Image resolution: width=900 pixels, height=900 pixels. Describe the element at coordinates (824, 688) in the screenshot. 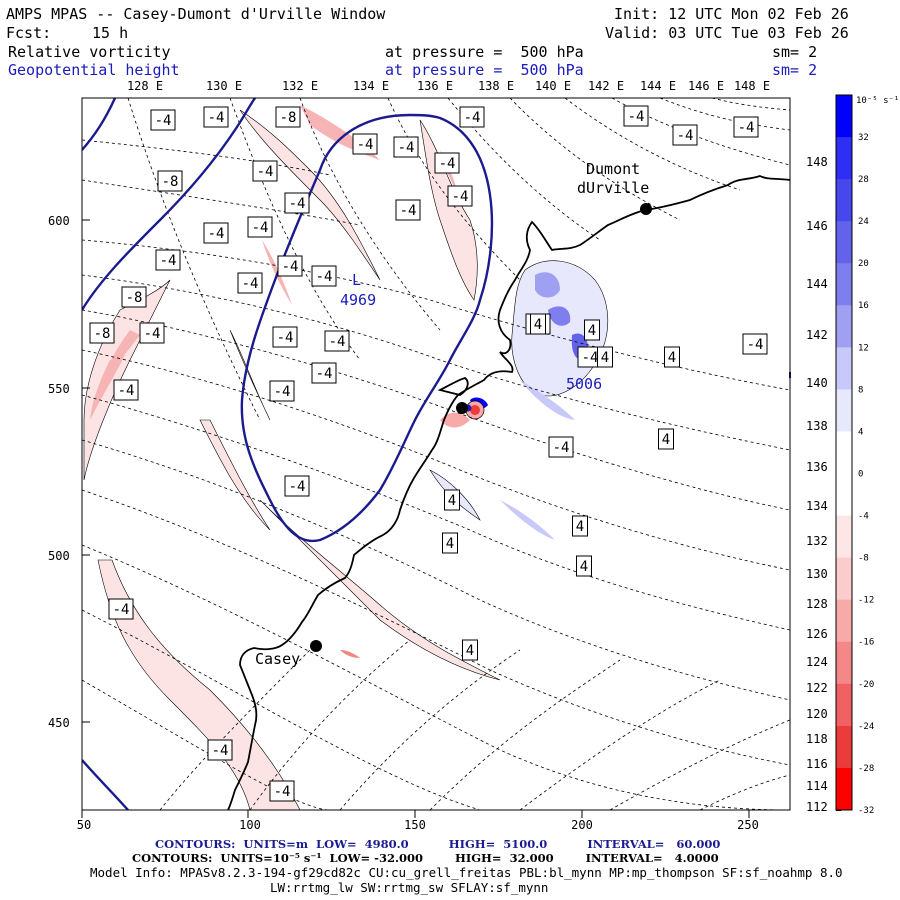

I see `svg-text: 122 E` at that location.